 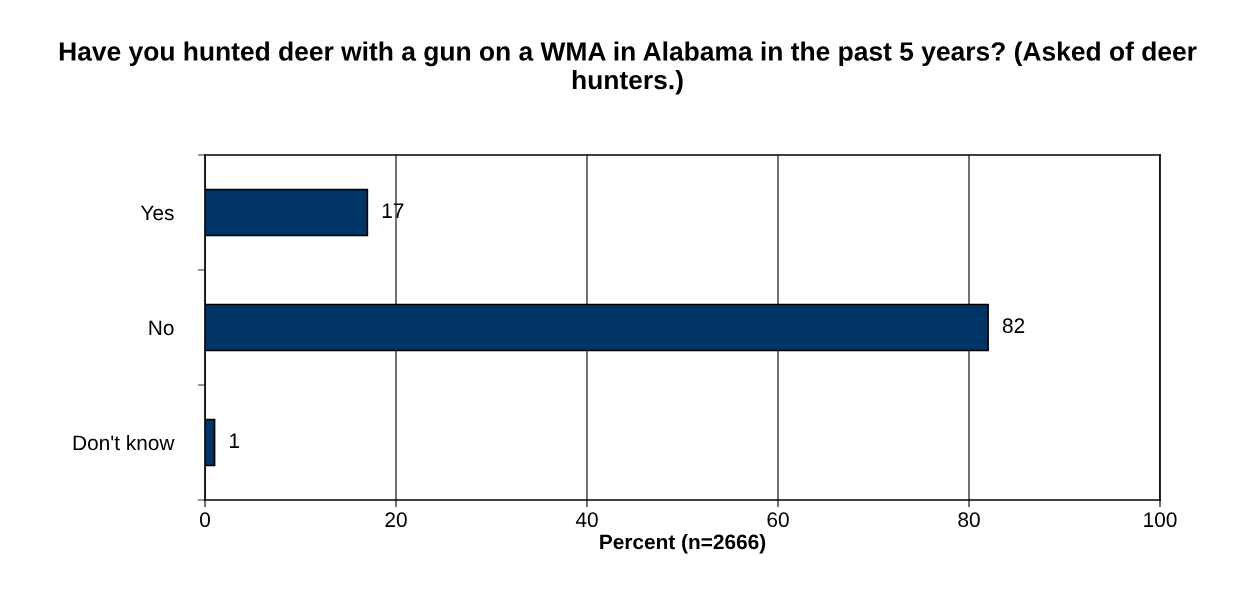 What do you see at coordinates (1013, 326) in the screenshot?
I see `data-label: 82` at bounding box center [1013, 326].